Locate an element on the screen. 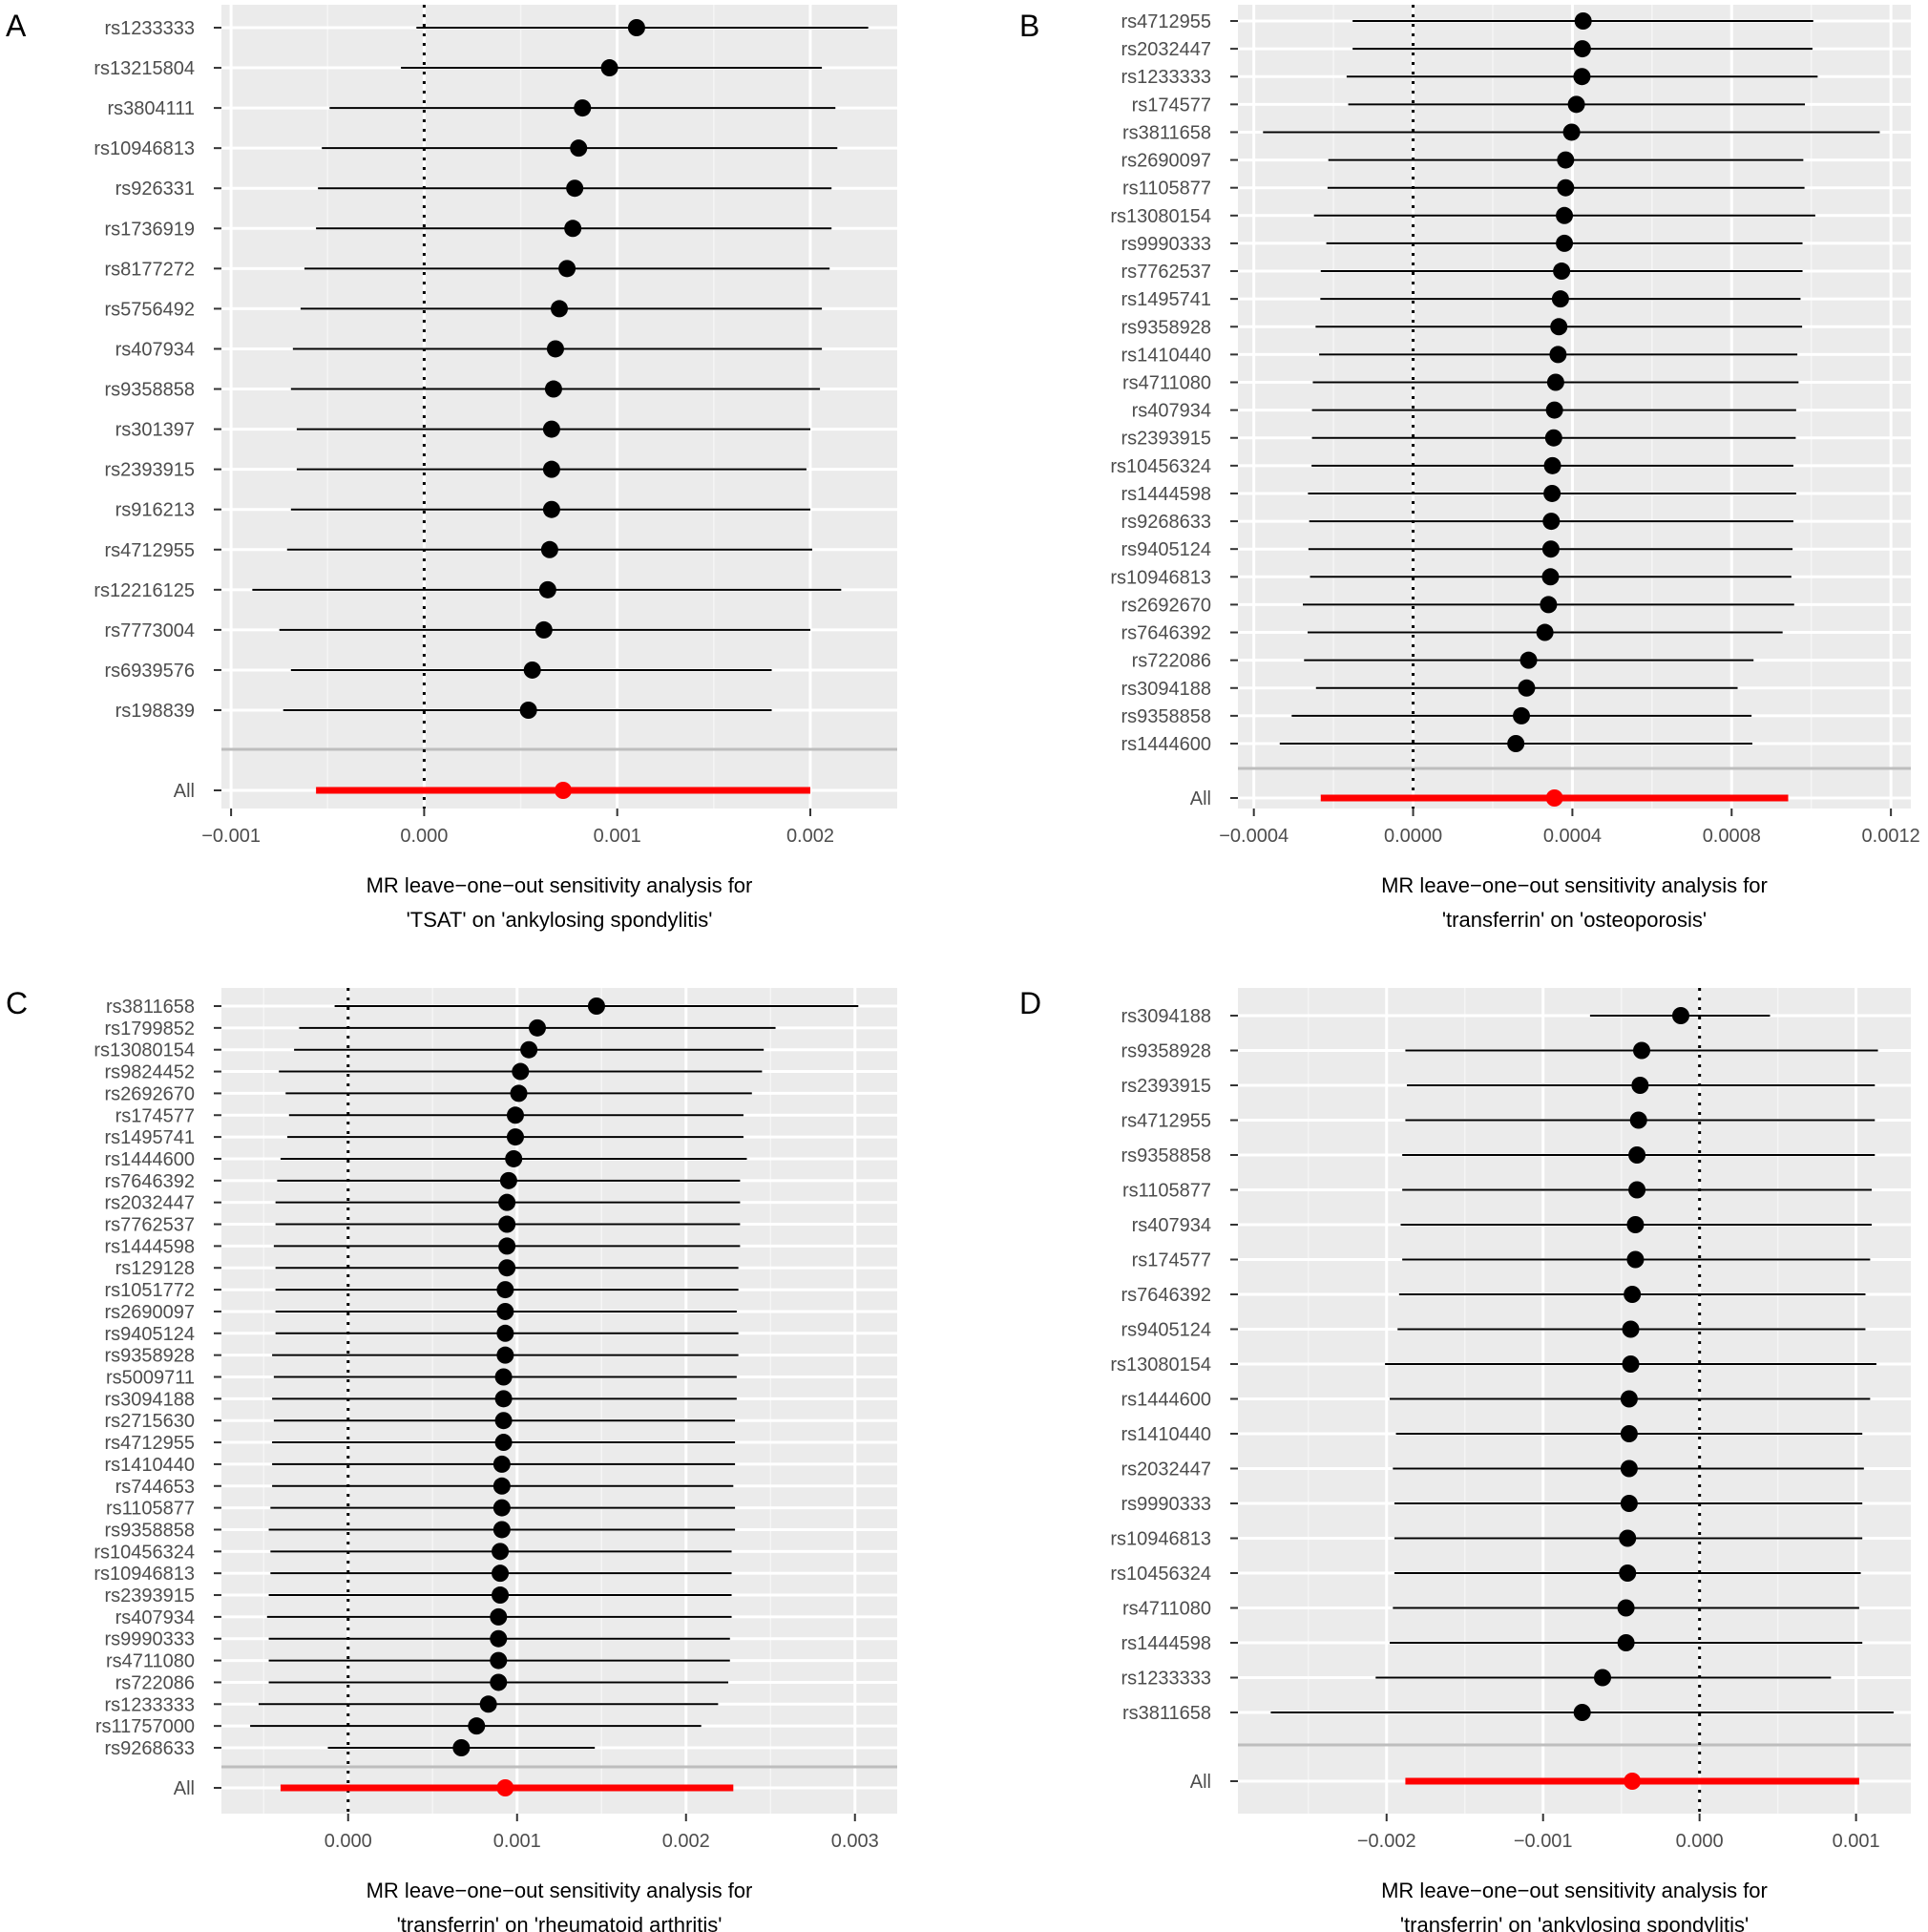 The height and width of the screenshot is (1932, 1928). x-tick-label: −0.002 is located at coordinates (1386, 1842).